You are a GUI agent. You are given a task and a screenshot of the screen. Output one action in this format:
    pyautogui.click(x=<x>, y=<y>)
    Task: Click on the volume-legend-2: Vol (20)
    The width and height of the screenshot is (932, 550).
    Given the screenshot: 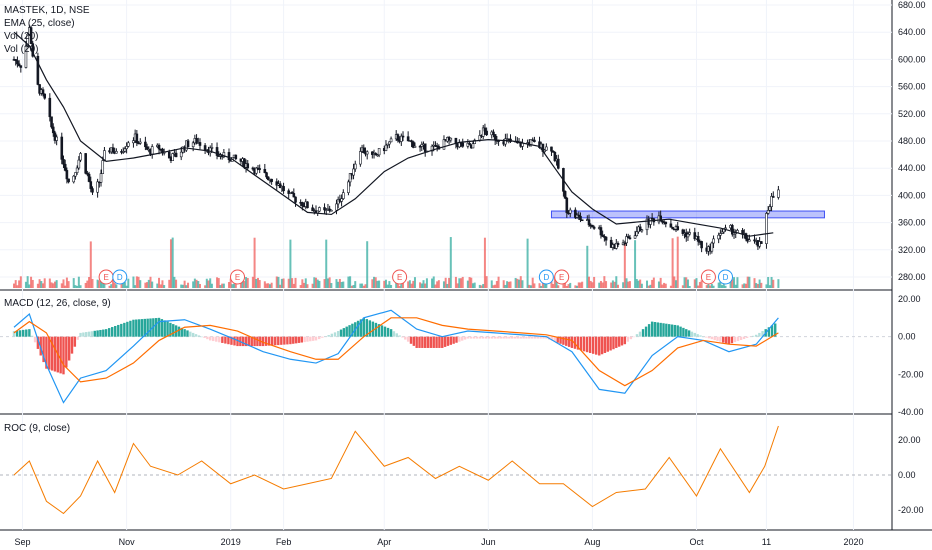 What is the action you would take?
    pyautogui.click(x=21, y=49)
    